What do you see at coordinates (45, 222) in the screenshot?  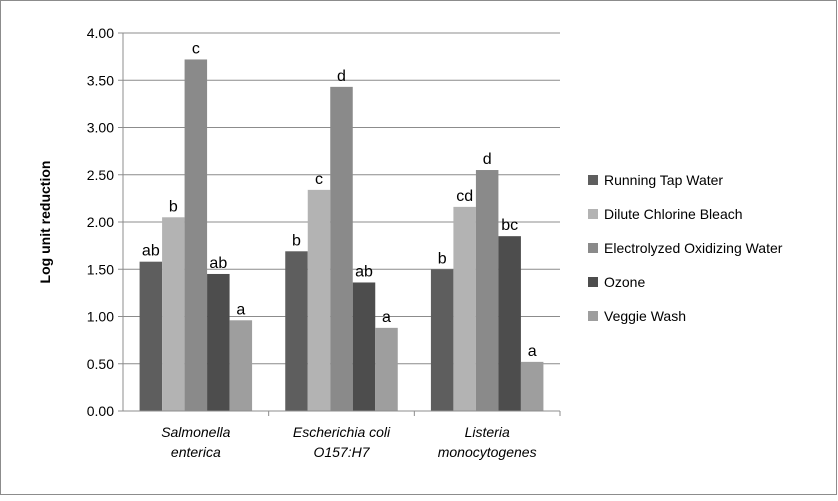 I see `y-axis-title: Log unit reduction` at bounding box center [45, 222].